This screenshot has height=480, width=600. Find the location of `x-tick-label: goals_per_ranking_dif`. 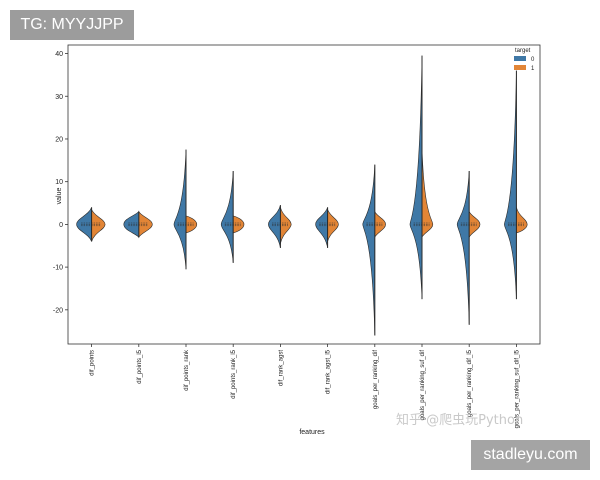

x-tick-label: goals_per_ranking_dif is located at coordinates (376, 379).